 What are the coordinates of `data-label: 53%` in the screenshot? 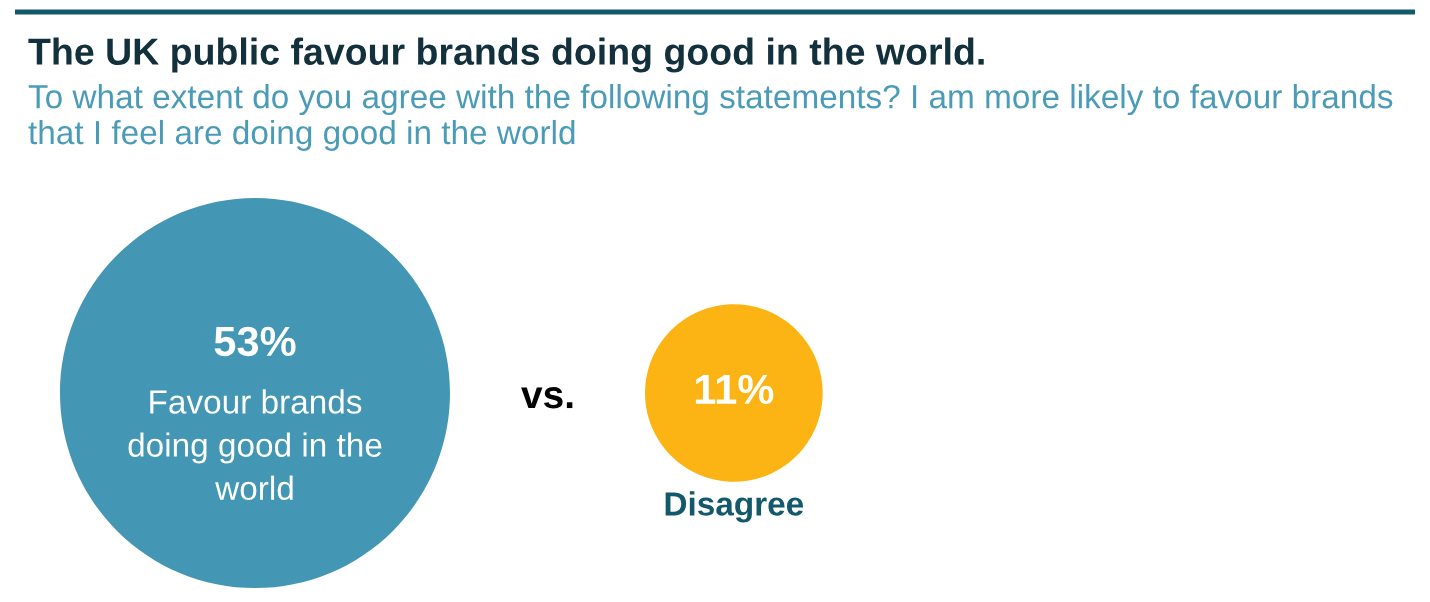 It's located at (255, 341).